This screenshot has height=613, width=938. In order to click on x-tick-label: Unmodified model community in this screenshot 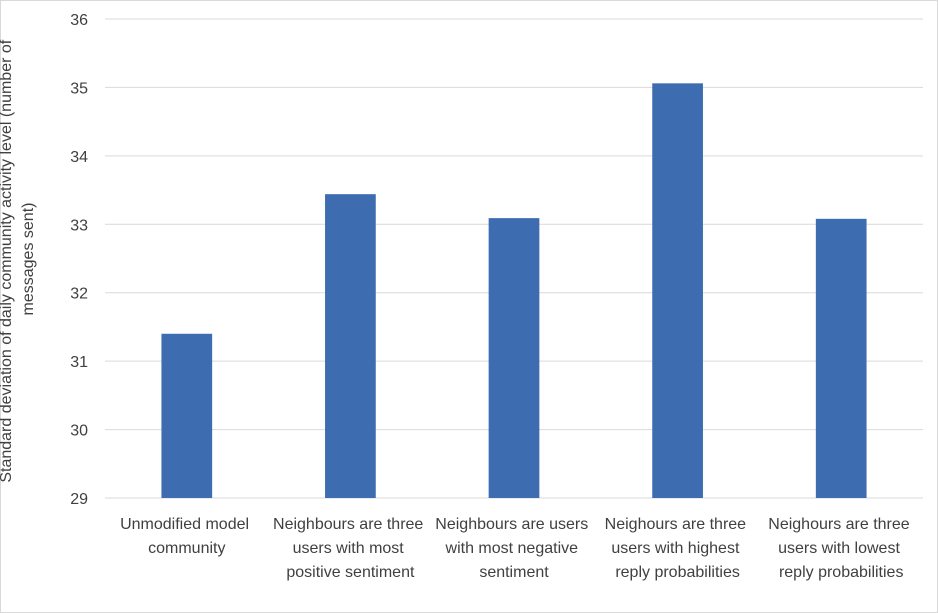, I will do `click(186, 536)`.